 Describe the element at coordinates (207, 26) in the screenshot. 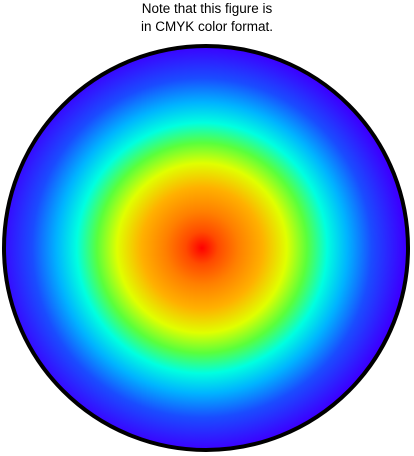

I see `note-line-2: in CMYK color format.` at that location.